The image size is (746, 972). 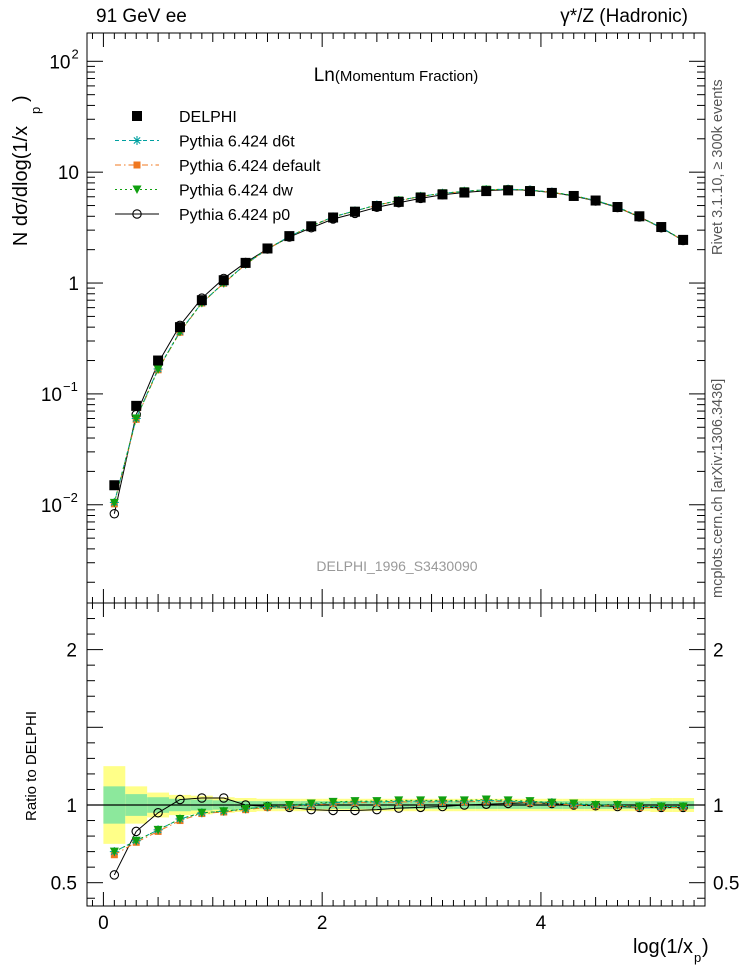 I want to click on ratio-tick-label-right: 2, so click(x=718, y=651).